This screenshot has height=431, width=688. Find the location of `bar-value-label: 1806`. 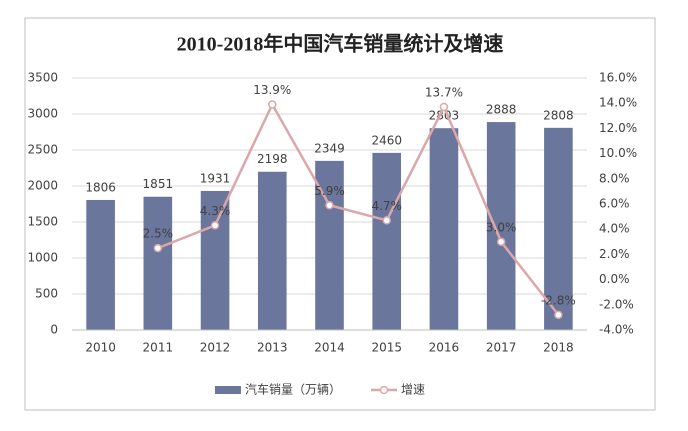

bar-value-label: 1806 is located at coordinates (100, 187).